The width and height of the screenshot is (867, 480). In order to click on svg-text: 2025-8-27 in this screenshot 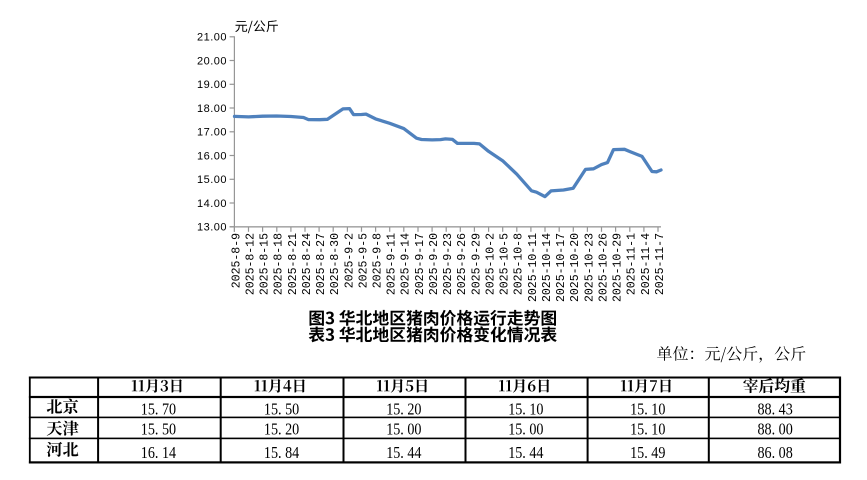, I will do `click(321, 264)`.